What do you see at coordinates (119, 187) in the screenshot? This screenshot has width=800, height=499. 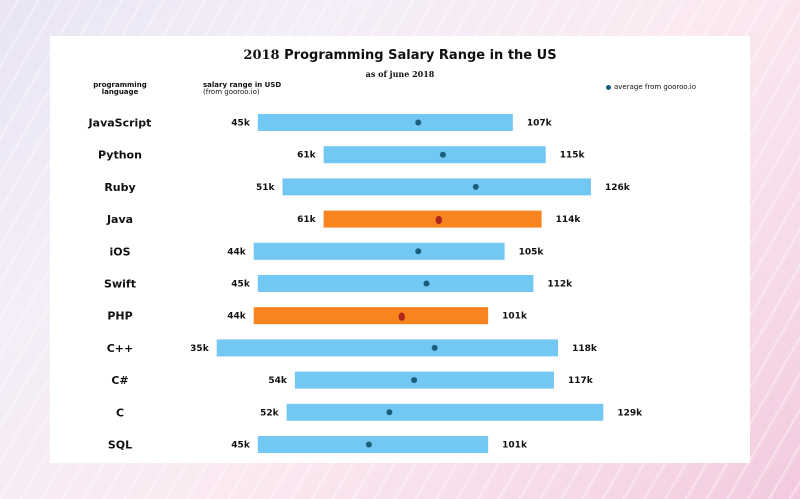 I see `language-label-ruby: Ruby` at bounding box center [119, 187].